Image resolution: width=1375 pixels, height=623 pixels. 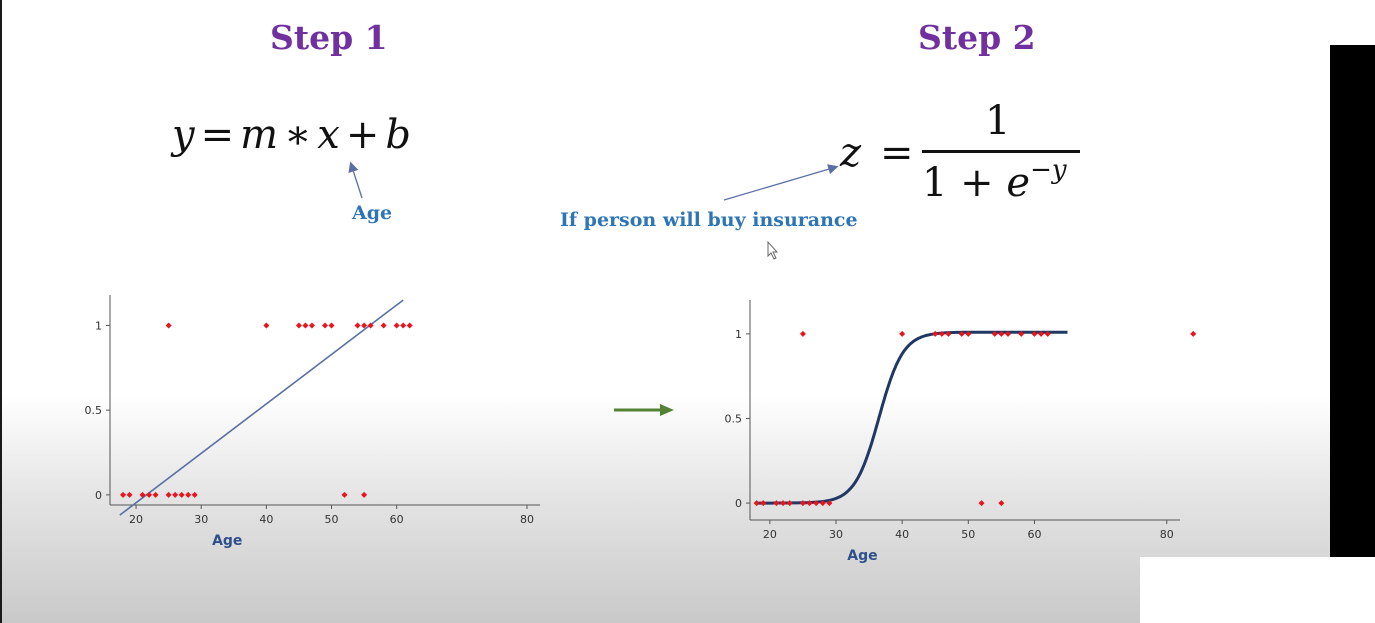 What do you see at coordinates (217, 135) in the screenshot?
I see `eq1-equals: =` at bounding box center [217, 135].